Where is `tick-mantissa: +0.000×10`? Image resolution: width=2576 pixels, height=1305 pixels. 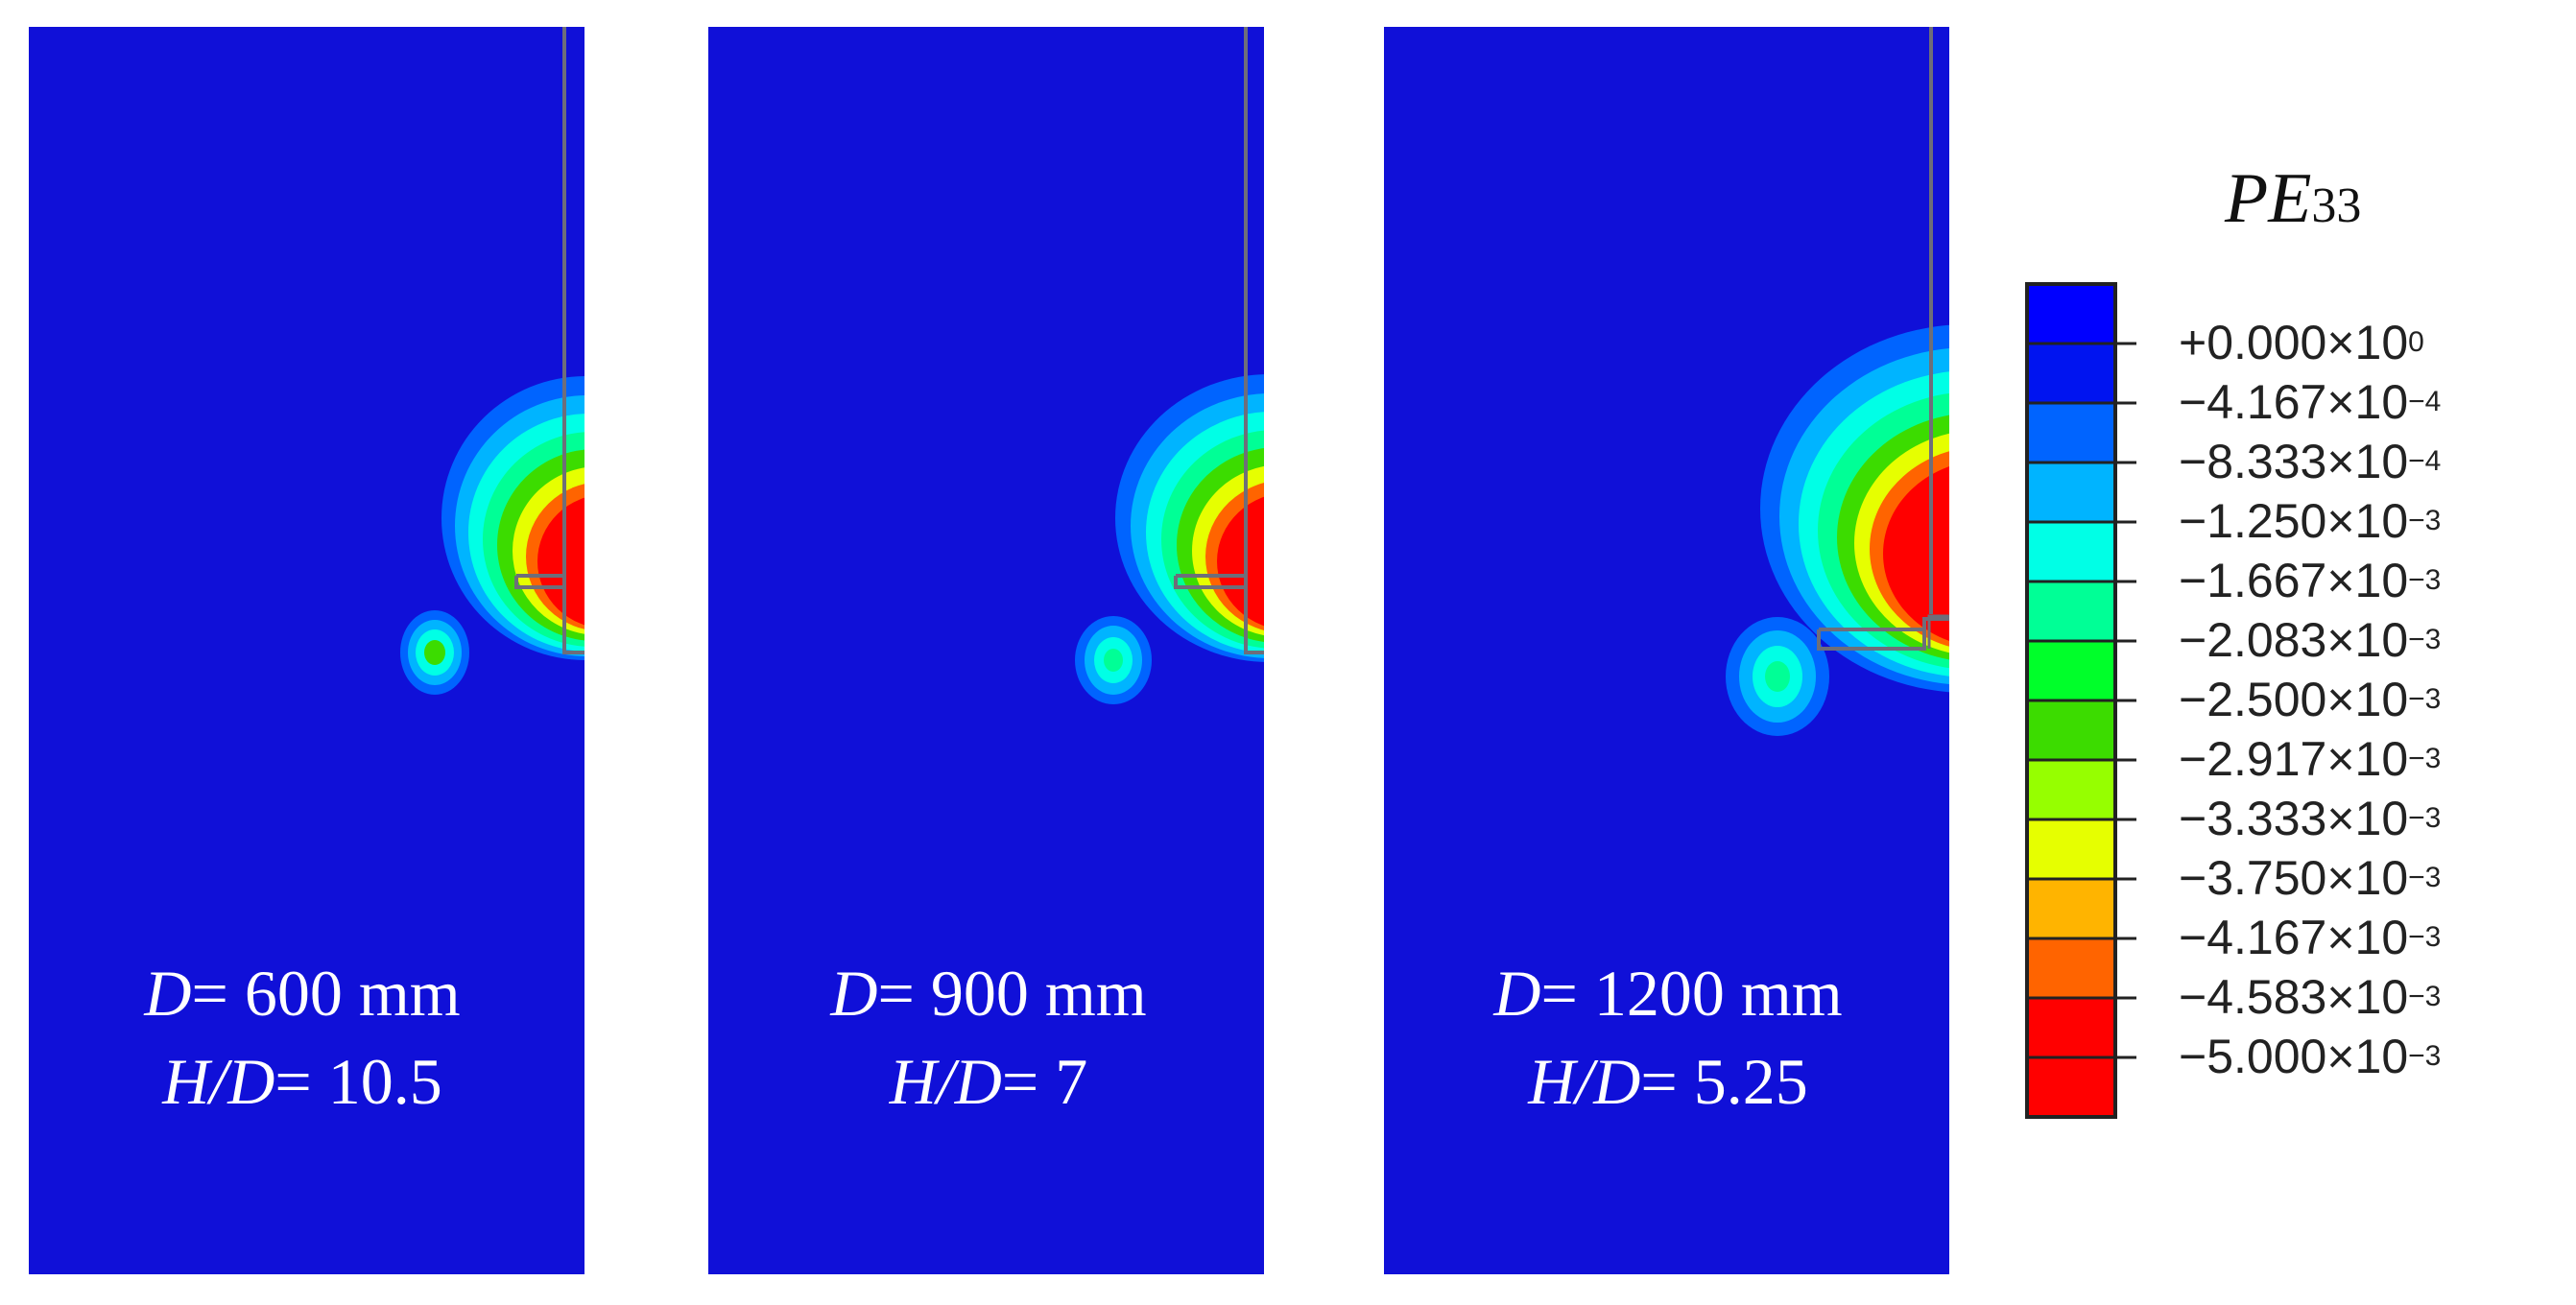 tick-mantissa: +0.000×10 is located at coordinates (2294, 342).